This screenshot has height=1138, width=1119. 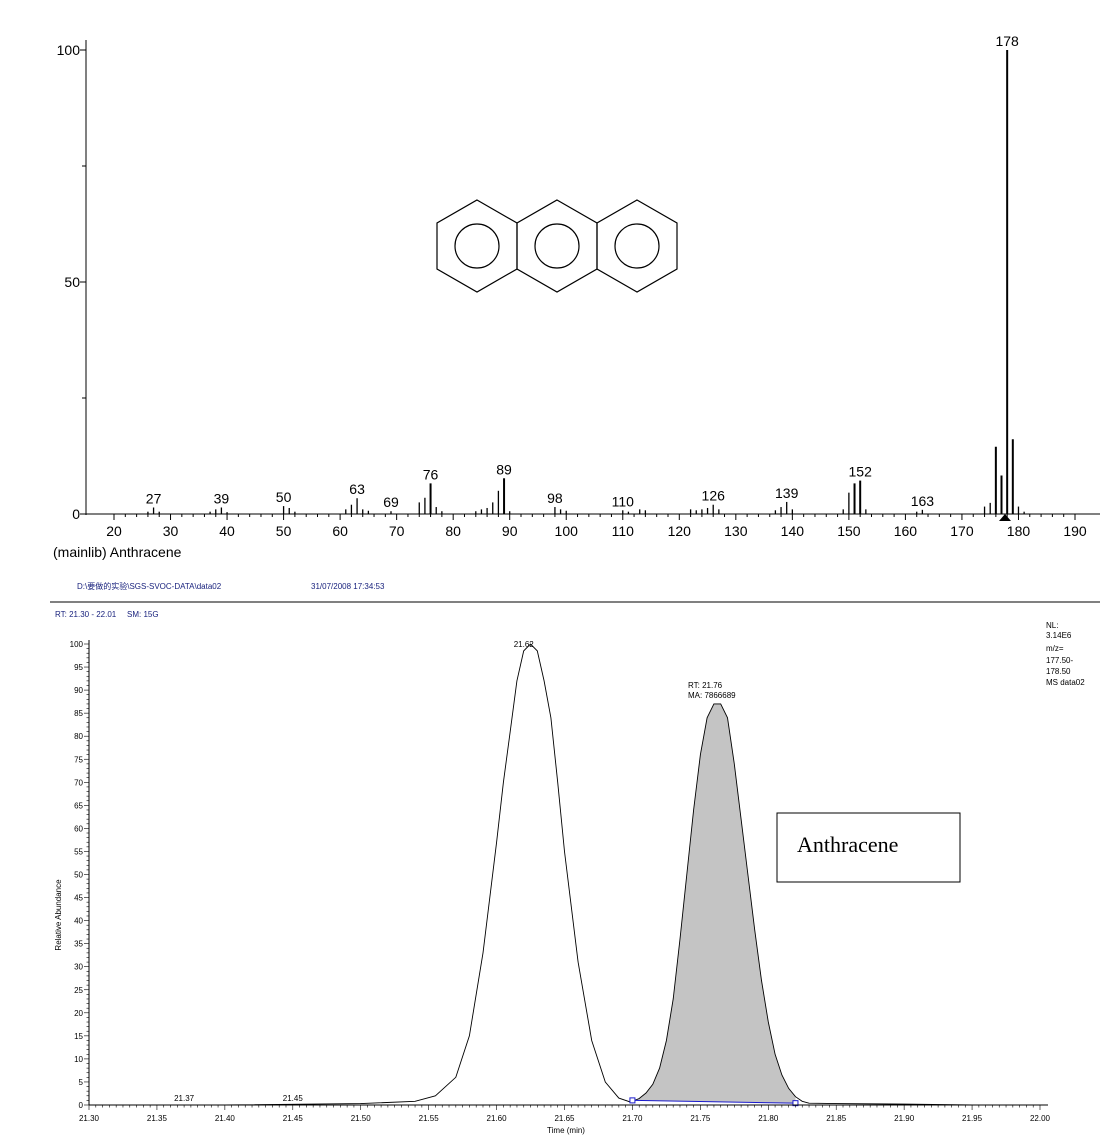 What do you see at coordinates (114, 531) in the screenshot?
I see `ms-x-tick-label: 20` at bounding box center [114, 531].